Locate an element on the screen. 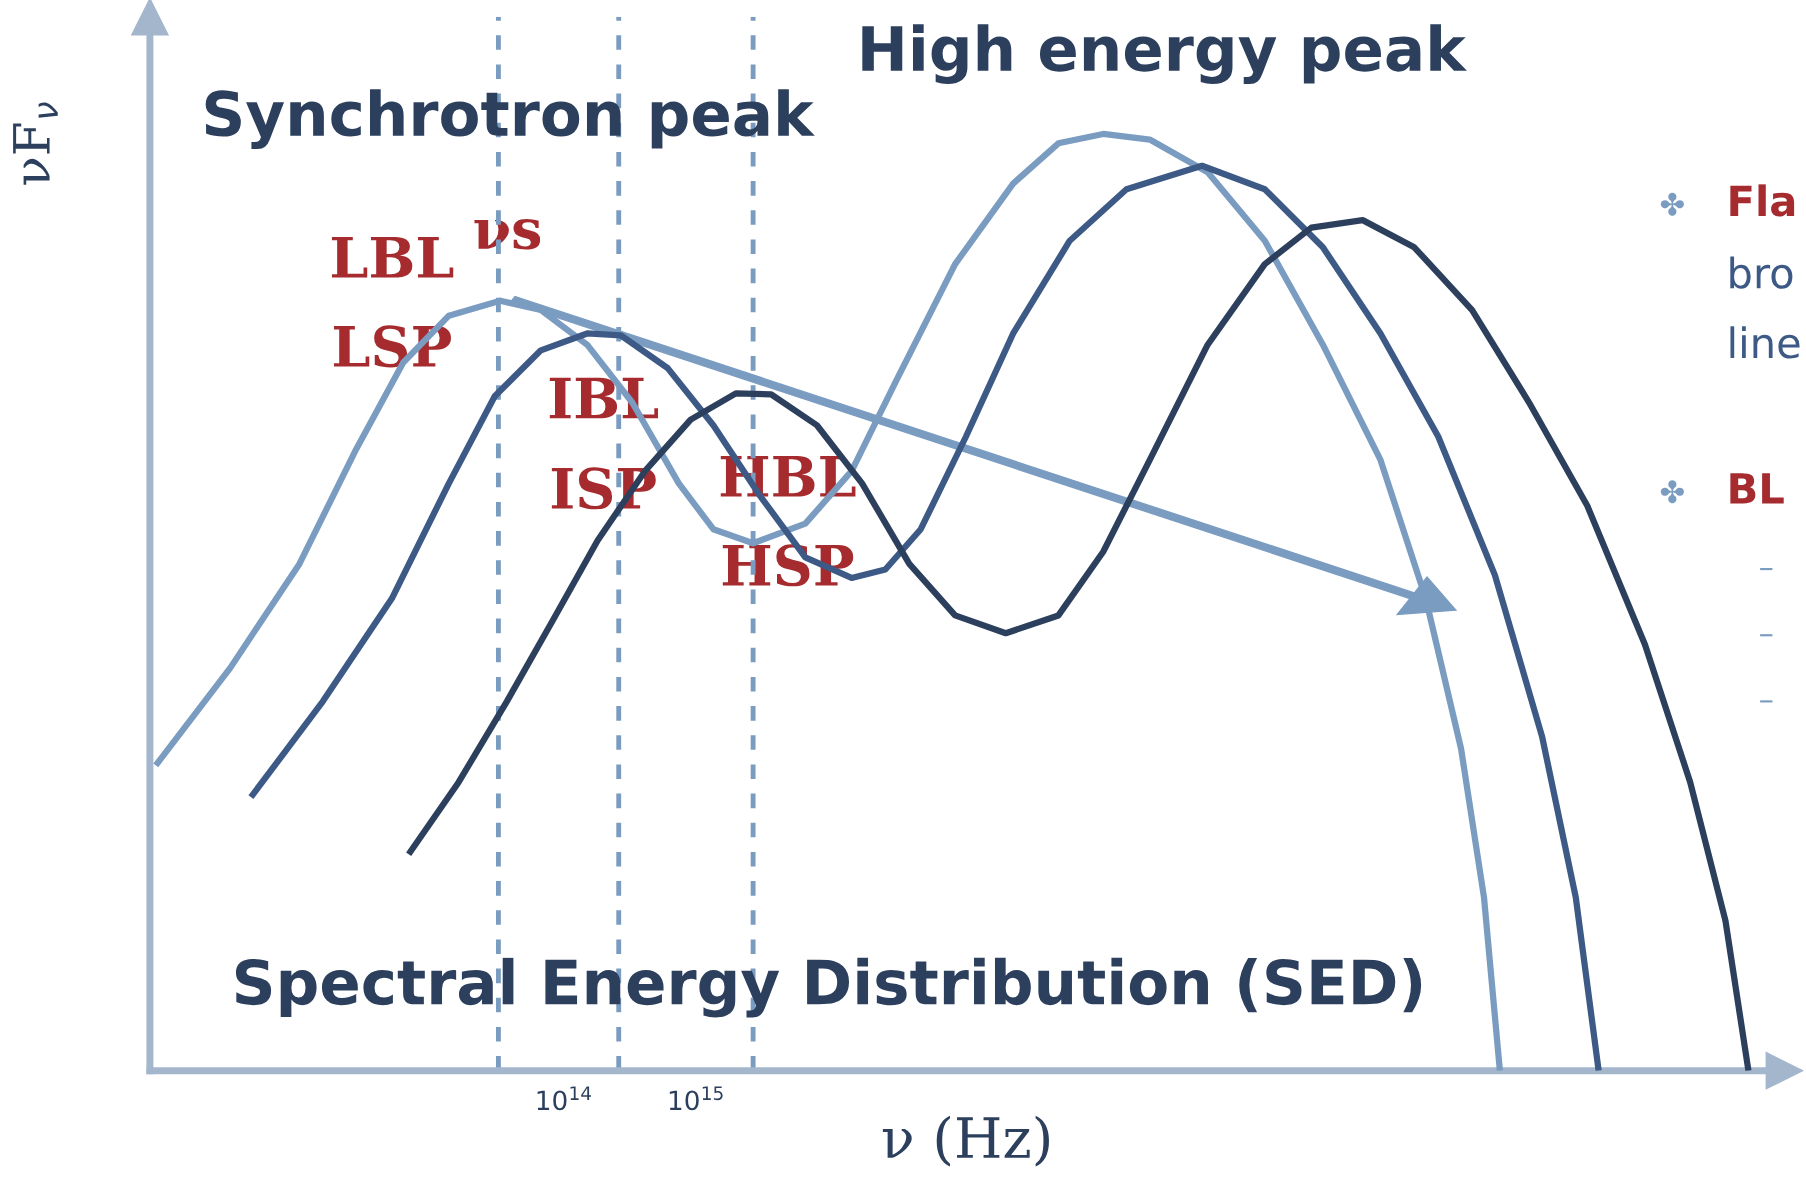 This screenshot has width=1806, height=1203. annotation: Synchrotron peak is located at coordinates (510, 119).